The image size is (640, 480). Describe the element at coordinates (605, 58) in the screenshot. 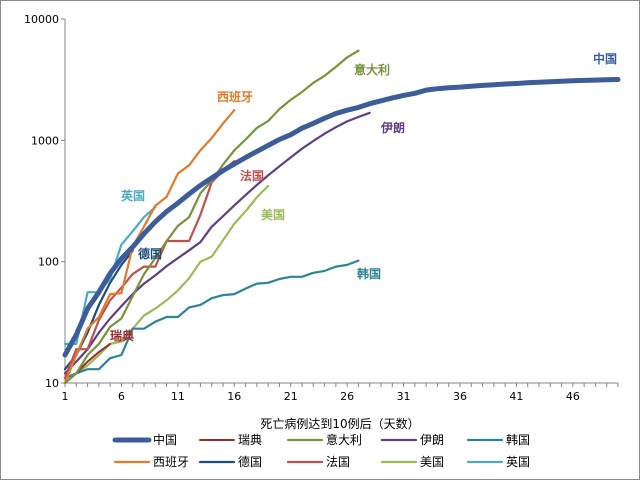

I see `series-label-中国: 中国` at that location.